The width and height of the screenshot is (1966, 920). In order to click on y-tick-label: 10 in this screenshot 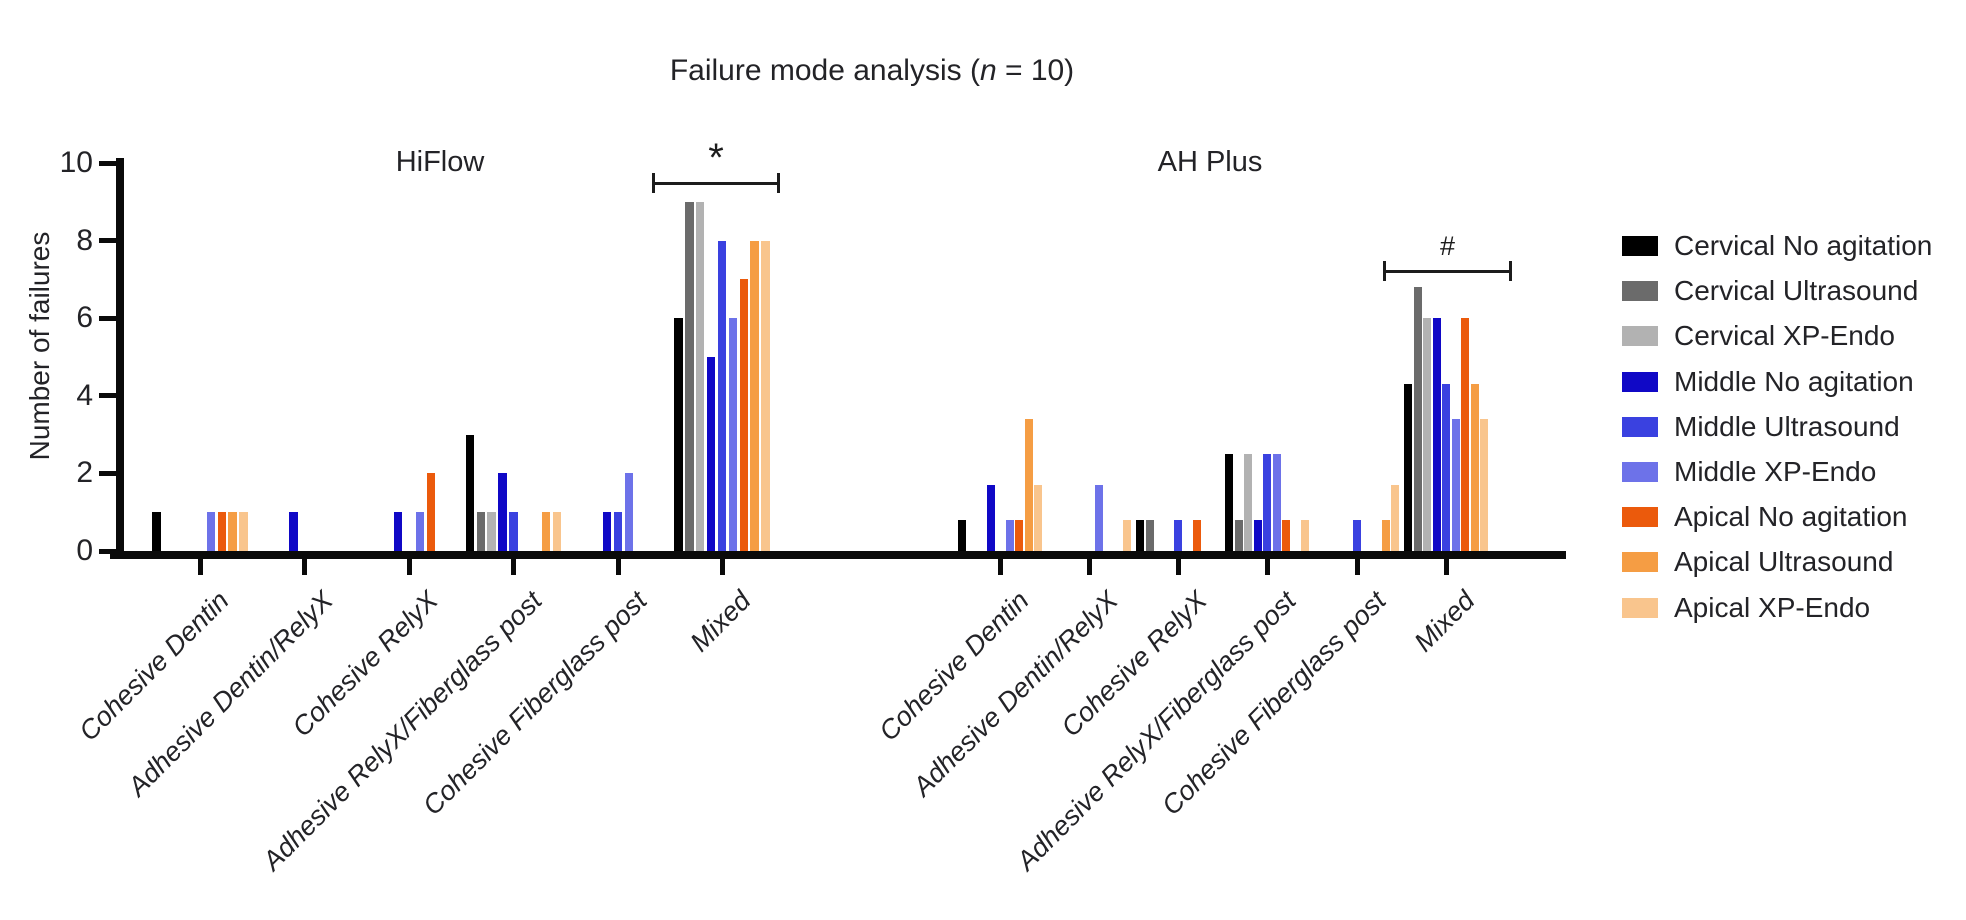, I will do `click(76, 162)`.